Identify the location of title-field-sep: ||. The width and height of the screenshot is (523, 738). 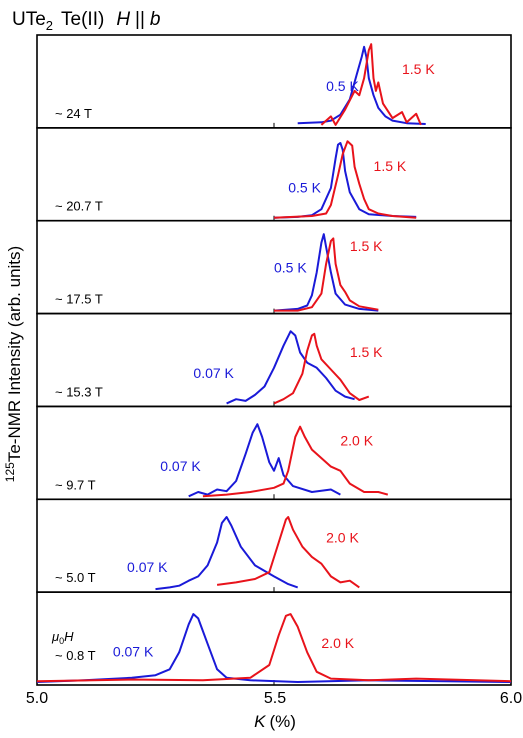
(140, 19).